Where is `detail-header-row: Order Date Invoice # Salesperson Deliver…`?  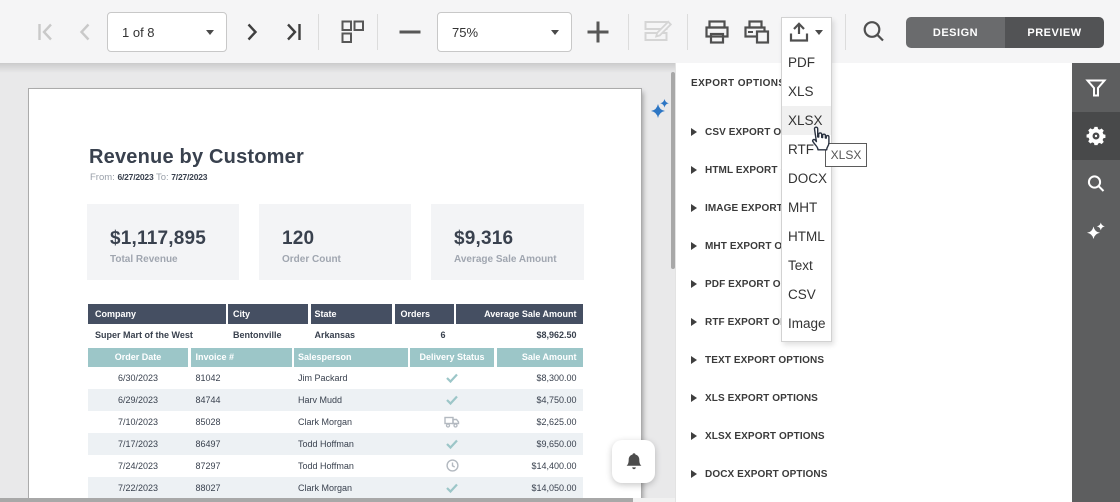 detail-header-row: Order Date Invoice # Salesperson Deliver… is located at coordinates (335, 357).